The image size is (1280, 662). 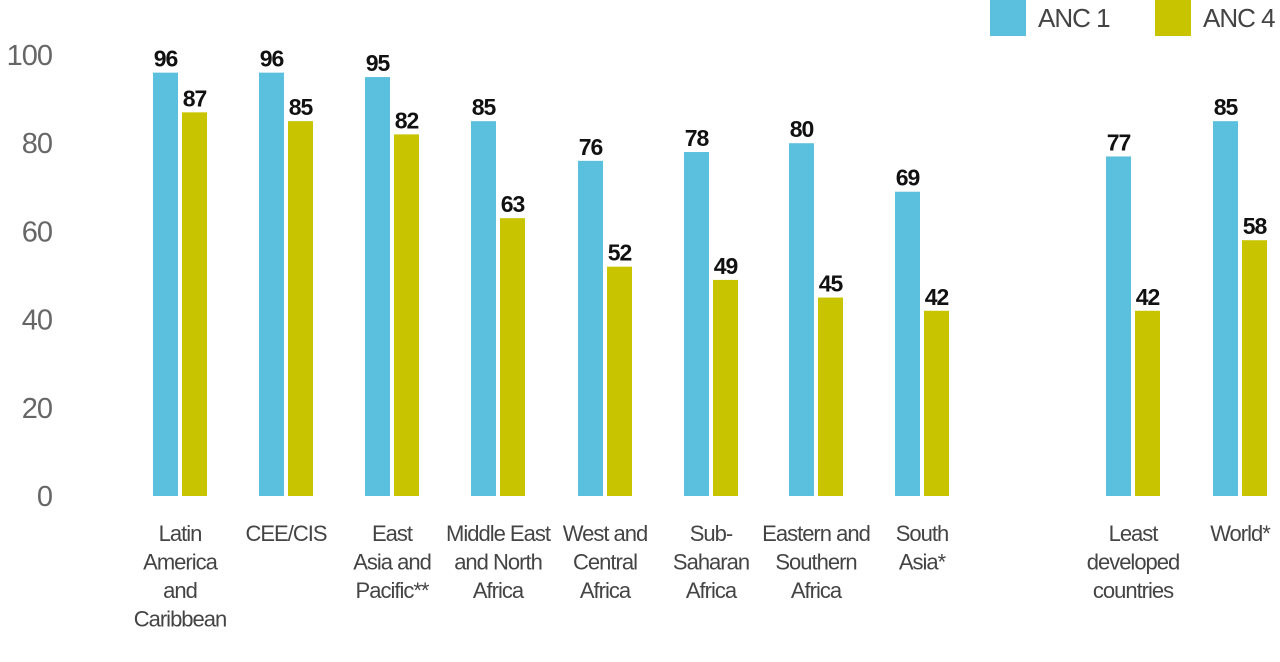 What do you see at coordinates (37, 321) in the screenshot?
I see `y-tick-label: 40` at bounding box center [37, 321].